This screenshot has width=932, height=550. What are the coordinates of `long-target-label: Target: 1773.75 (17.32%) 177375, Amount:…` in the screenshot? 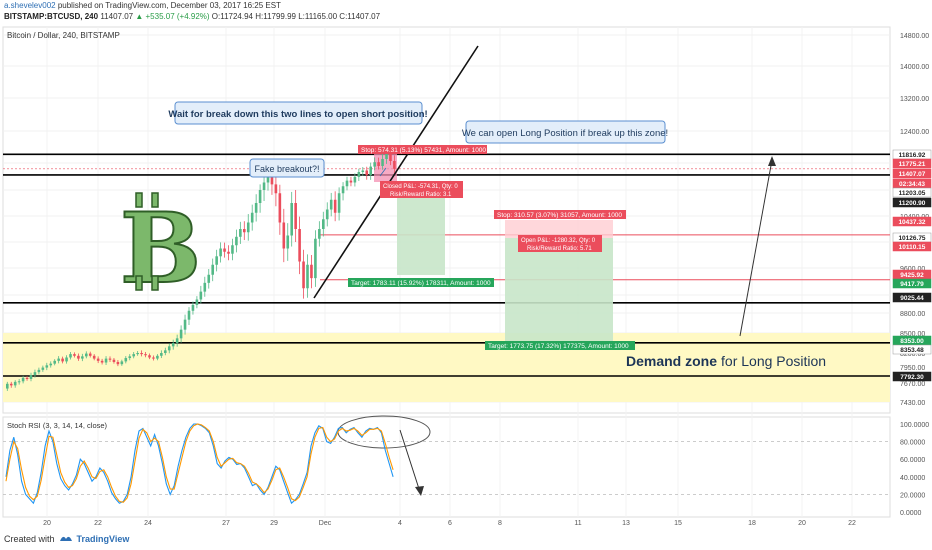 It's located at (558, 346).